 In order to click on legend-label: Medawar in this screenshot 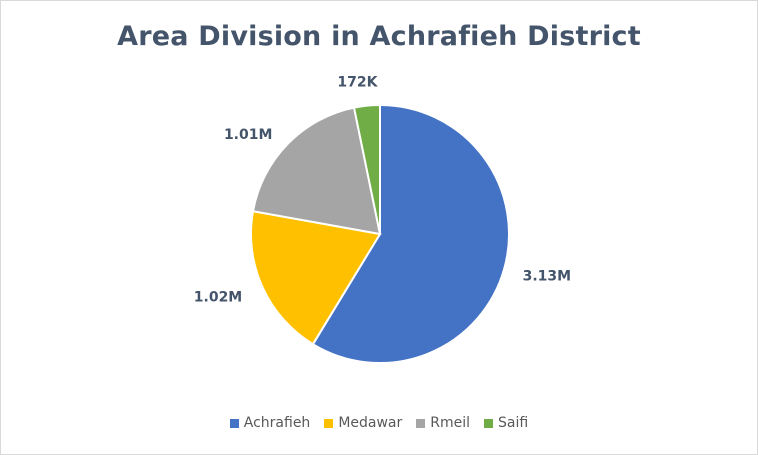, I will do `click(370, 423)`.